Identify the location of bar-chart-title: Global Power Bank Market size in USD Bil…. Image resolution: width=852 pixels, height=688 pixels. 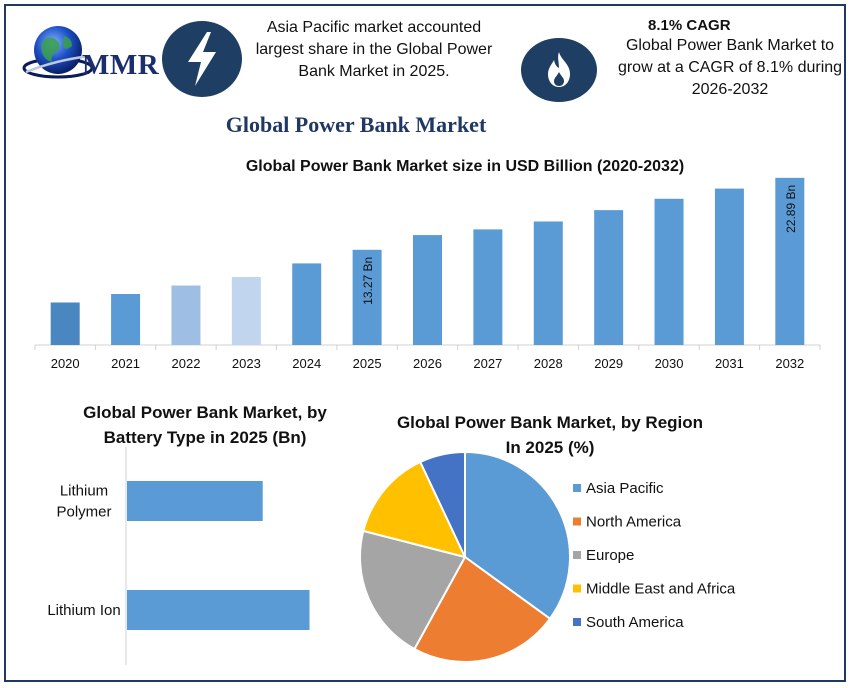
(465, 166).